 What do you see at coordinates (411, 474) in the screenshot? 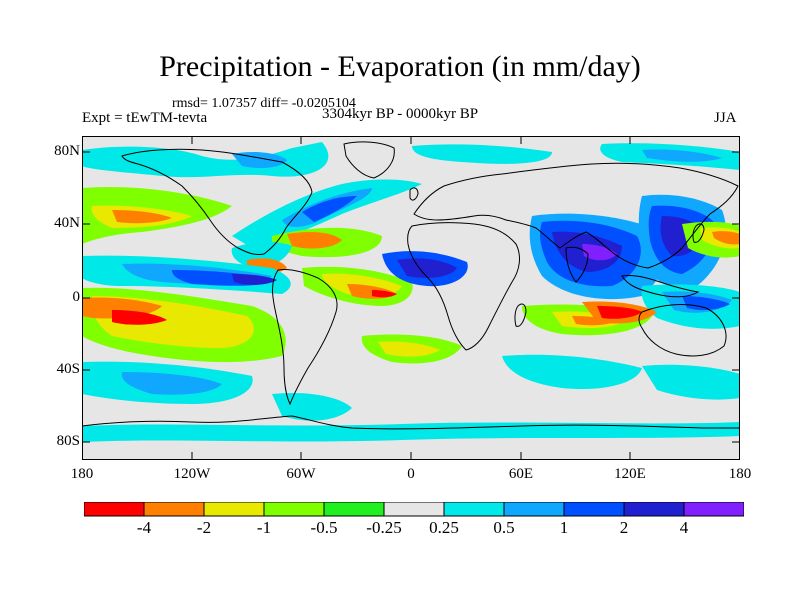
I see `lon-tick-0: 0` at bounding box center [411, 474].